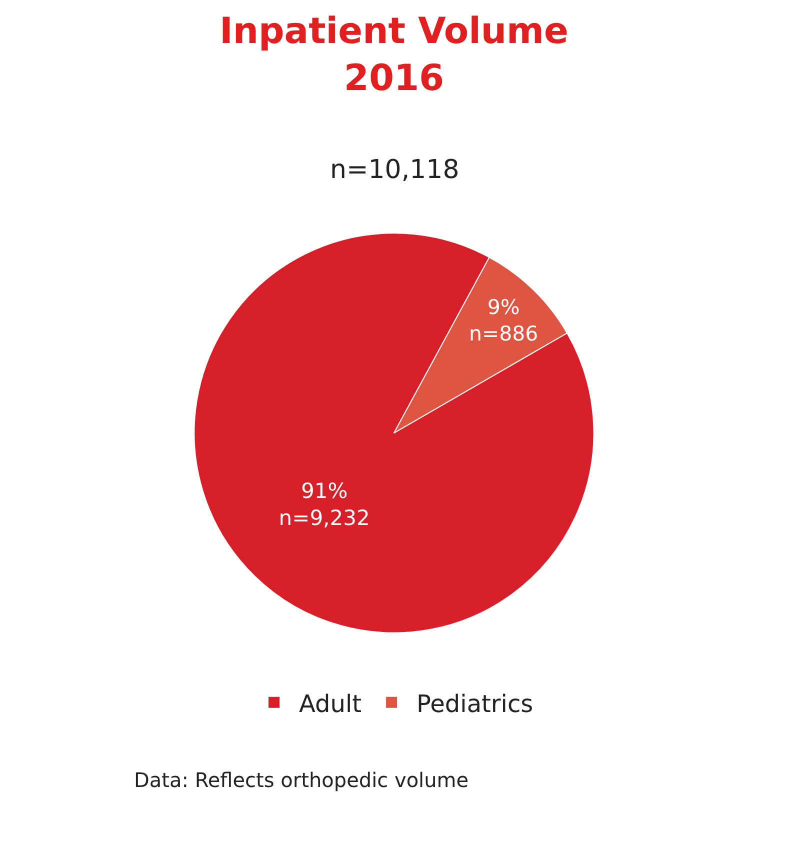  Describe the element at coordinates (330, 704) in the screenshot. I see `legend-label: Adult` at that location.